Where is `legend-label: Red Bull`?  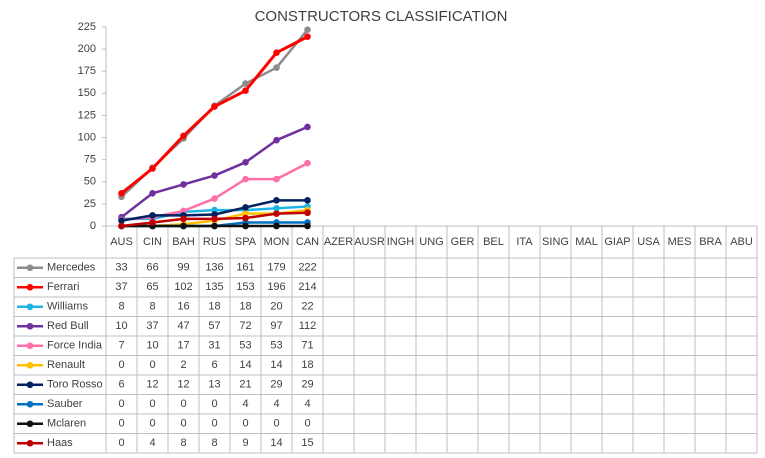 legend-label: Red Bull is located at coordinates (68, 326).